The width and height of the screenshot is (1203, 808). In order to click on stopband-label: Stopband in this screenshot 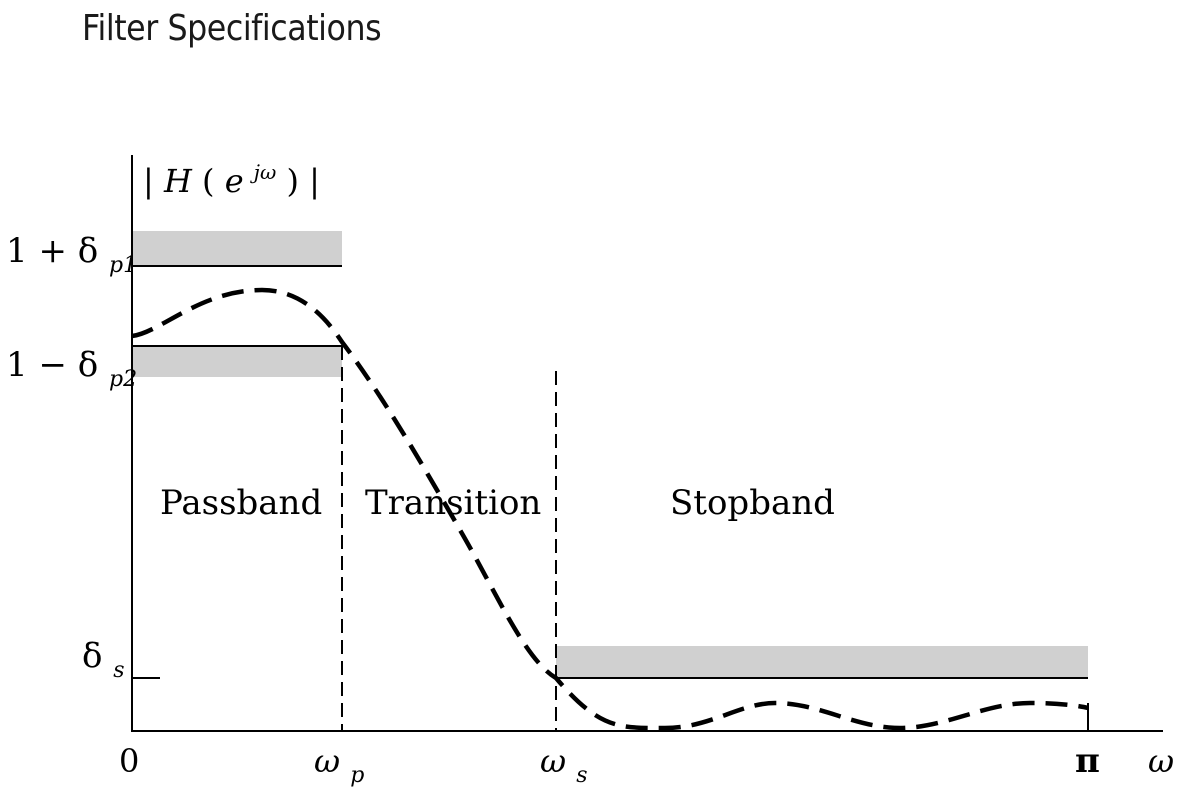, I will do `click(752, 503)`.